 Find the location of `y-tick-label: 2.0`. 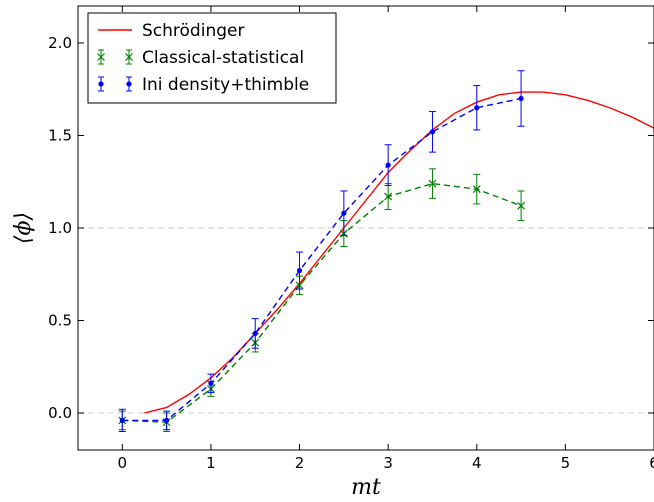

y-tick-label: 2.0 is located at coordinates (60, 43).